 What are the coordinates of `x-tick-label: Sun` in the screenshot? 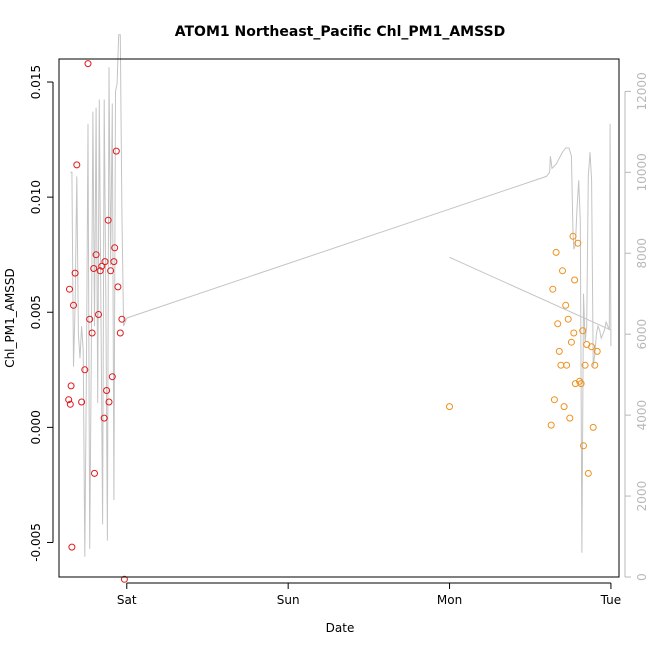 It's located at (288, 600).